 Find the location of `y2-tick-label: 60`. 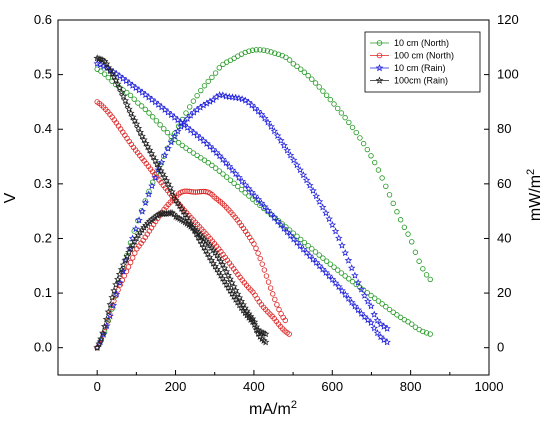

y2-tick-label: 60 is located at coordinates (504, 183).